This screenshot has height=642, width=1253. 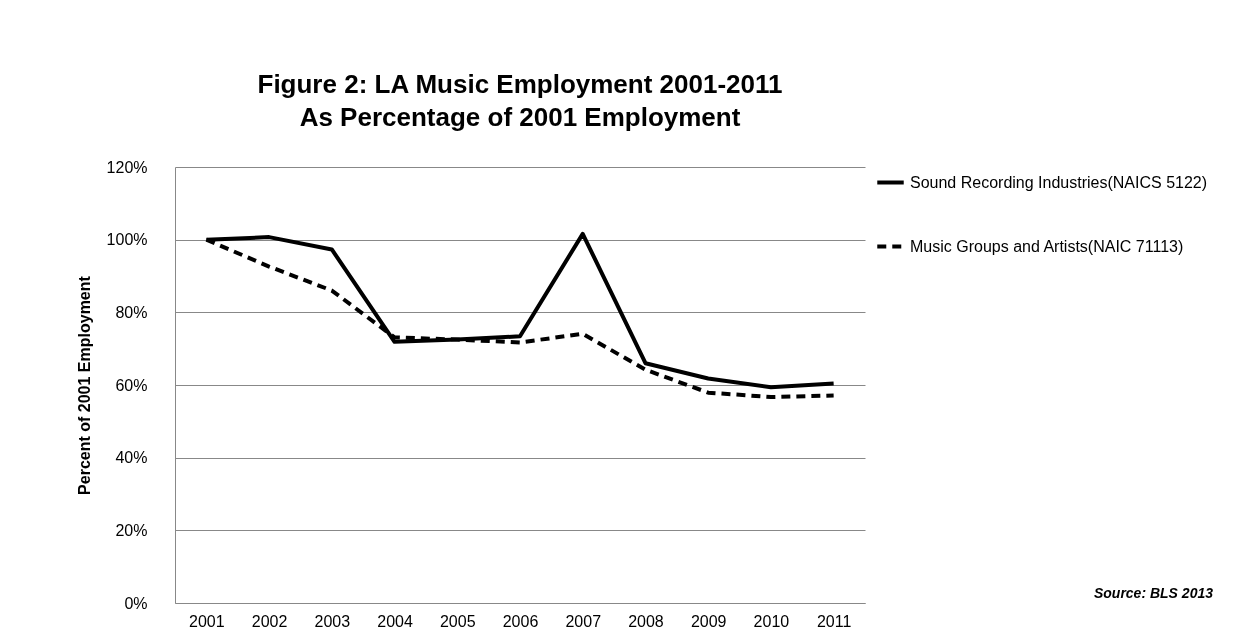 I want to click on y-axis-title: Percent of 2001 Employment, so click(x=84, y=385).